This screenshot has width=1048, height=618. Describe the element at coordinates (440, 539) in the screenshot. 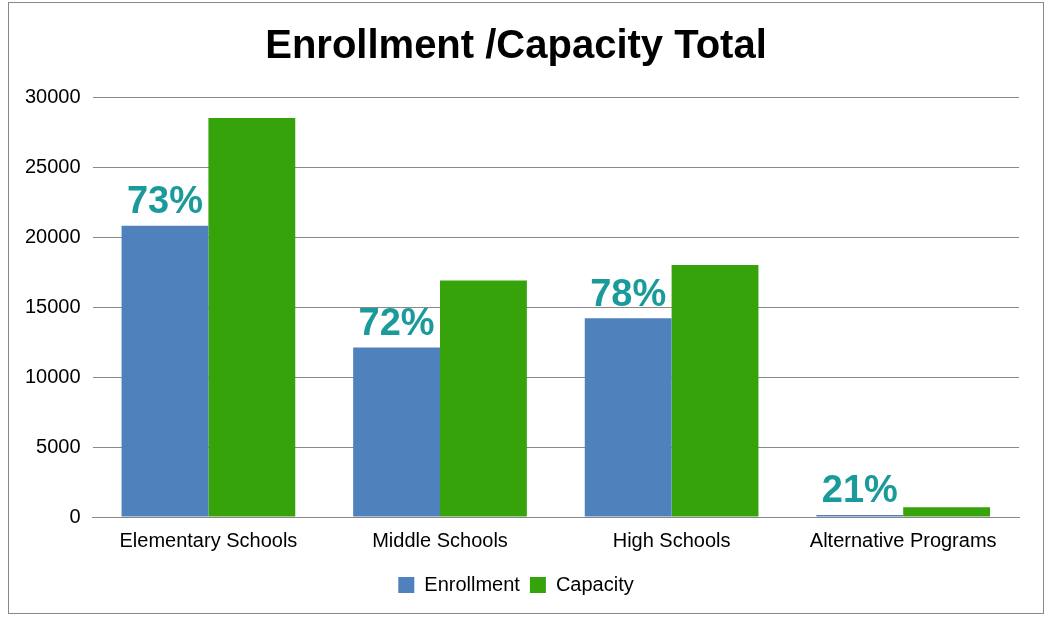

I see `x-tick-label: Middle Schools` at that location.